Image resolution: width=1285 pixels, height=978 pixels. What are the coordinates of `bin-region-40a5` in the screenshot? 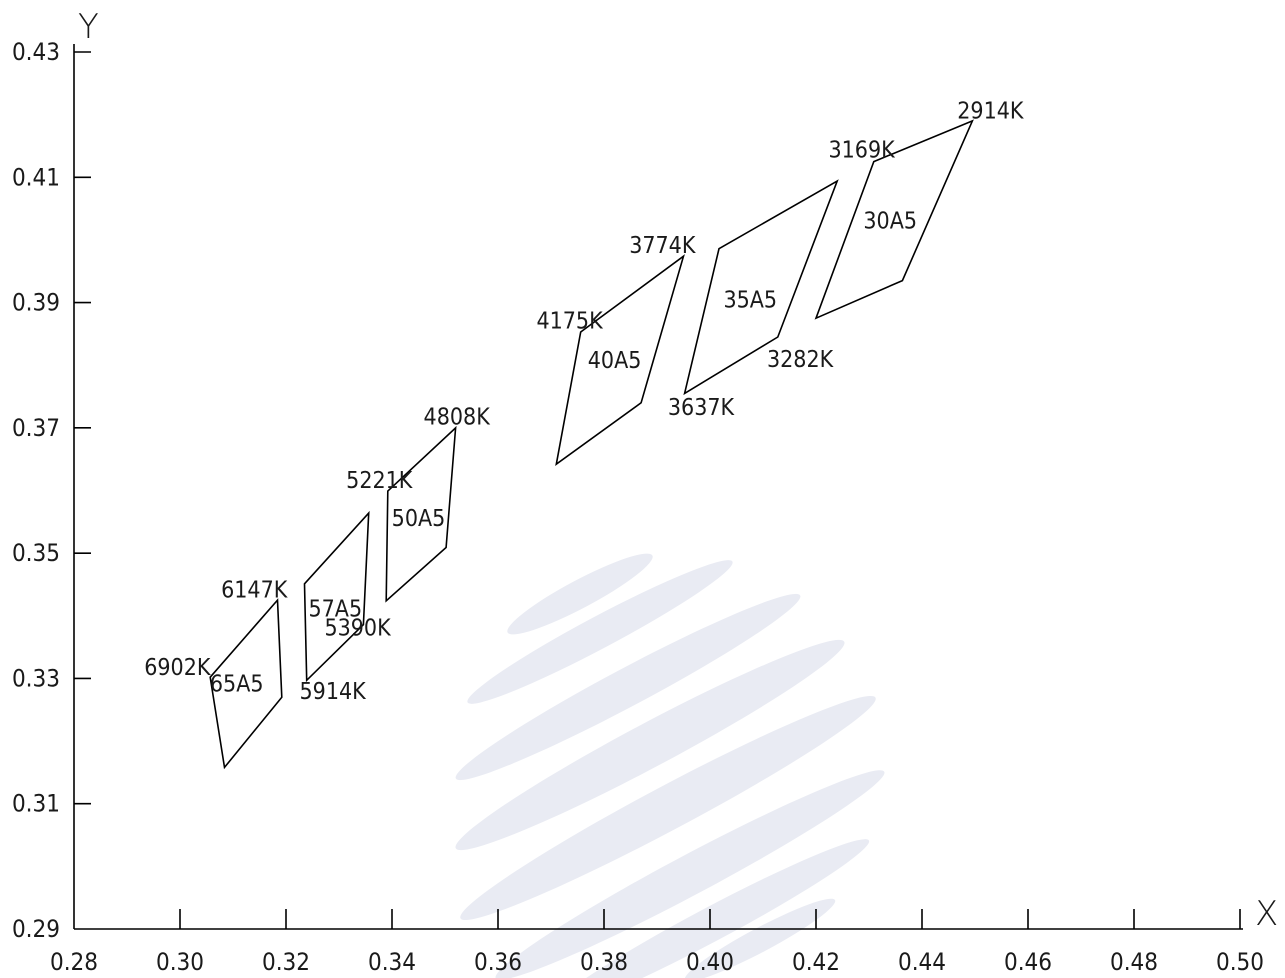 It's located at (620, 360).